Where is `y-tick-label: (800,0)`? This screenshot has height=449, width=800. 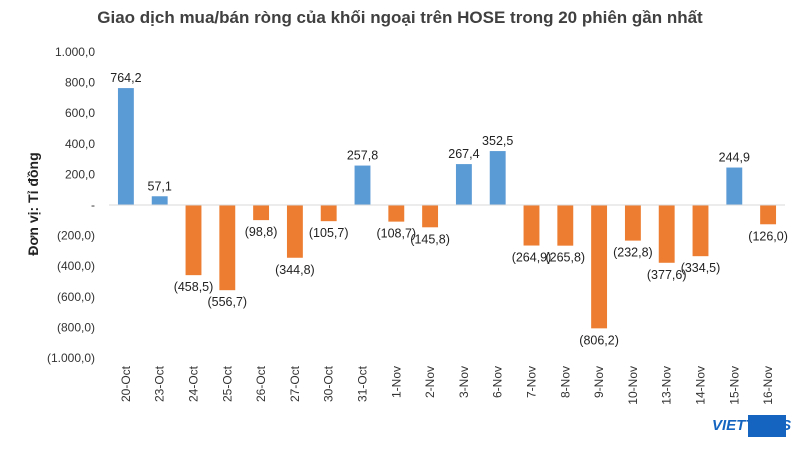 y-tick-label: (800,0) is located at coordinates (76, 327).